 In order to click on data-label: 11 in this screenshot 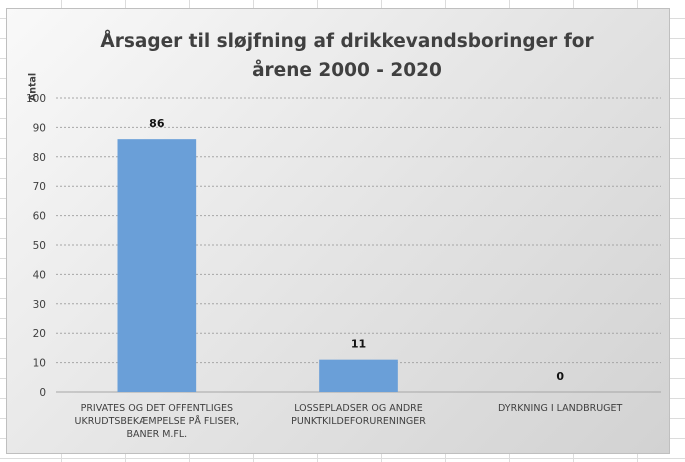, I will do `click(358, 344)`.